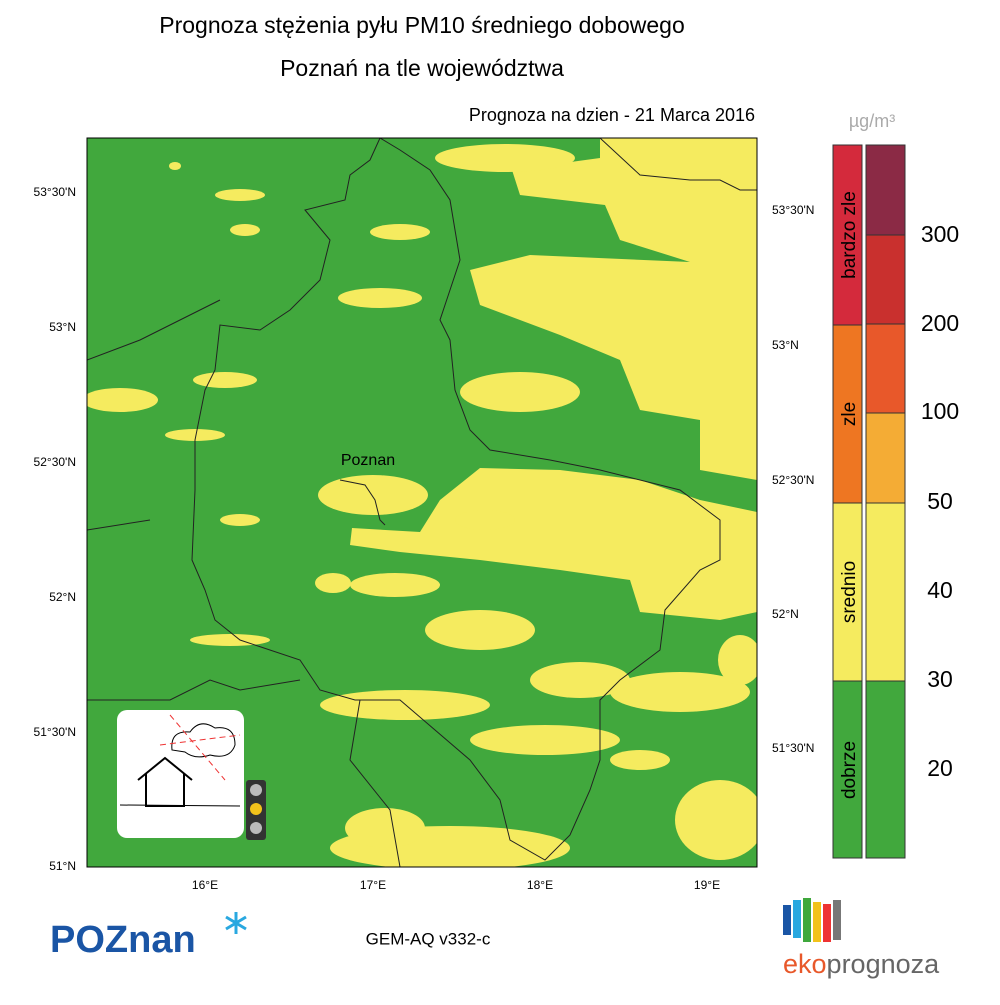 This screenshot has width=1000, height=1005. Describe the element at coordinates (456, 885) in the screenshot. I see `lon-labels: 16°E 17°E 18°E 19°E` at that location.